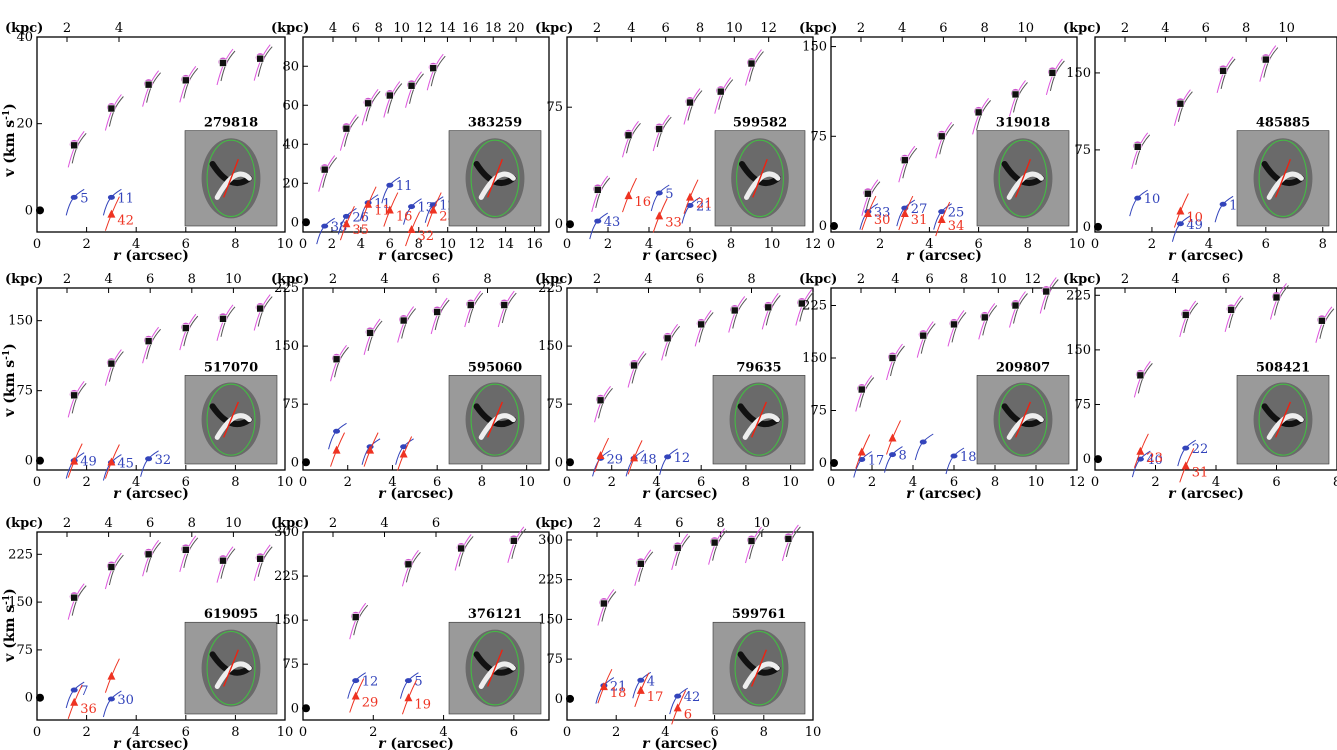 This screenshot has width=1337, height=750. Describe the element at coordinates (404, 186) in the screenshot. I see `label-blue: 11` at that location.